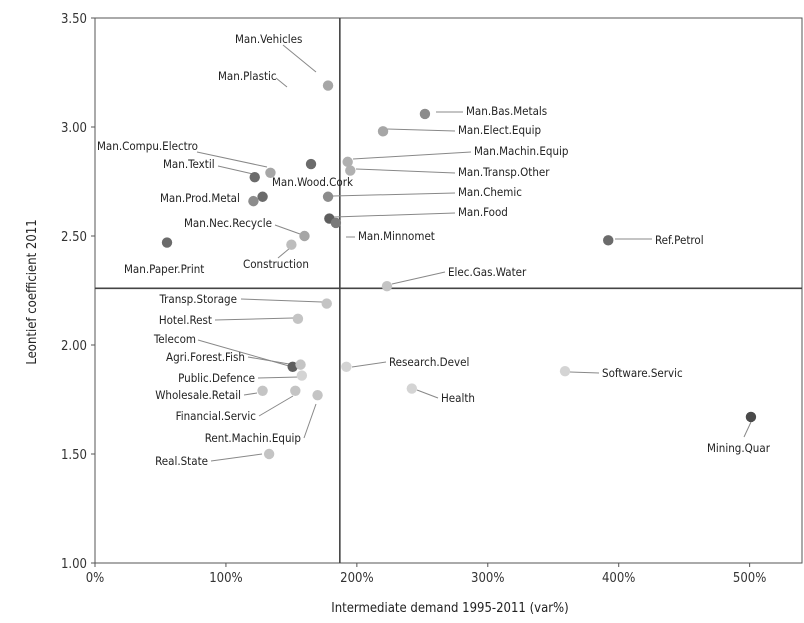 The height and width of the screenshot is (623, 804). What do you see at coordinates (270, 172) in the screenshot?
I see `point-man-textil` at bounding box center [270, 172].